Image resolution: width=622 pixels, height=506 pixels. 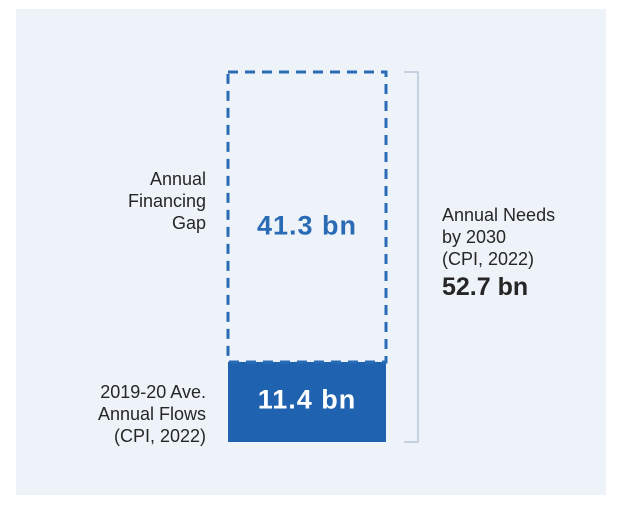 I want to click on annual-needs-value: 52.7 bn, so click(x=485, y=287).